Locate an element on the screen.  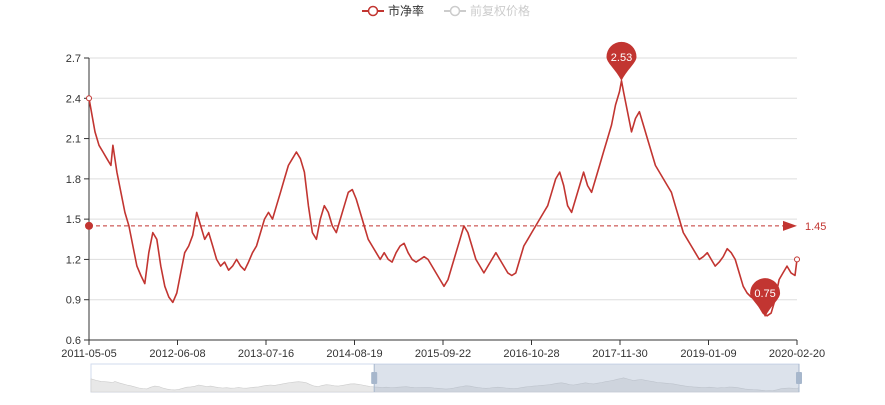
data-zoom-preview is located at coordinates (445, 385).